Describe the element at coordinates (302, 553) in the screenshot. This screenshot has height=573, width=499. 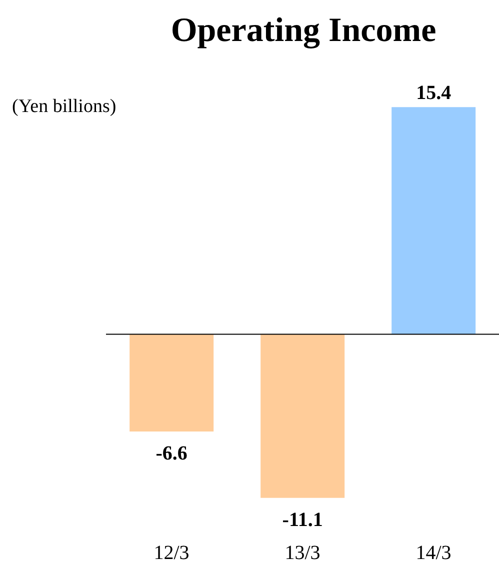
I see `x-tick-label: 13/3` at that location.